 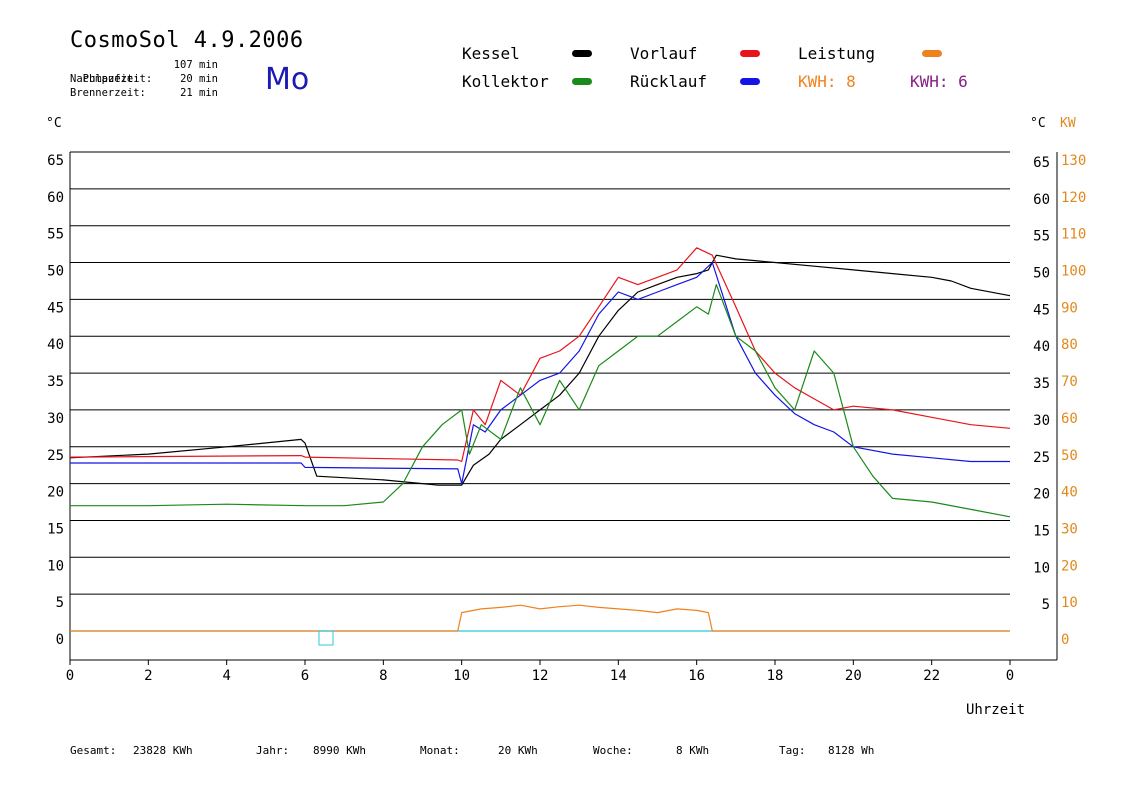 I want to click on y-right-tick-label: 5, so click(x=1046, y=605).